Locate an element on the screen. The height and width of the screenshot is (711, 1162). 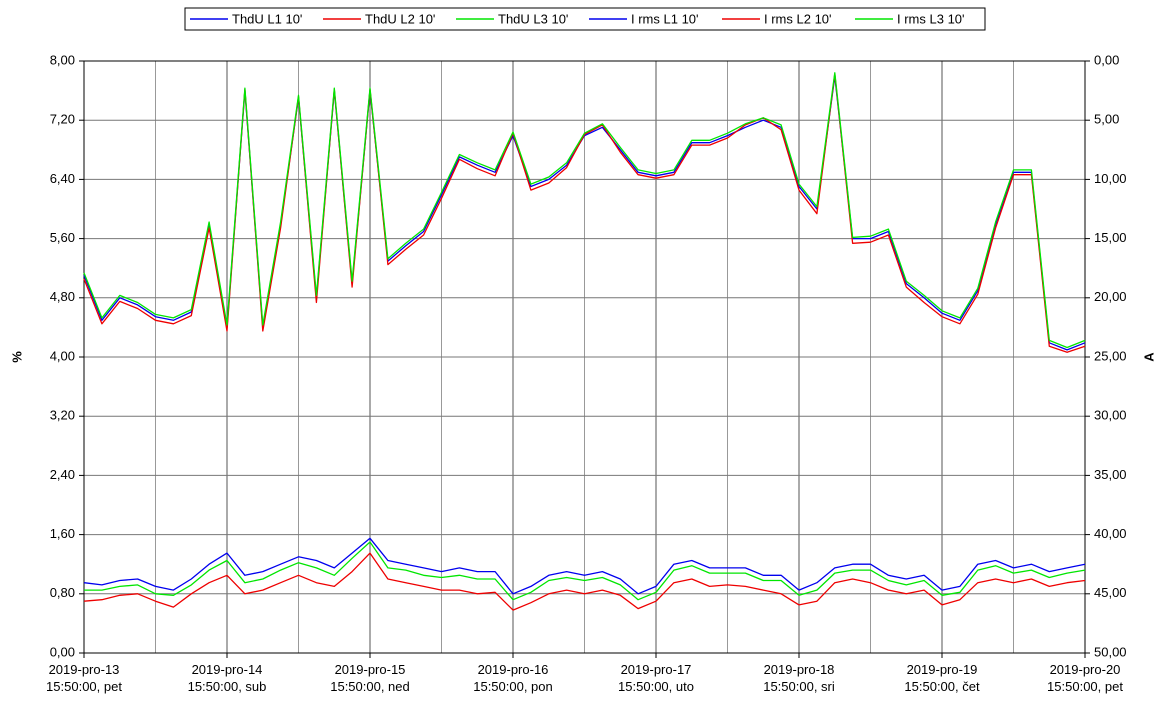
y-tick-label: 1,60 is located at coordinates (62, 533).